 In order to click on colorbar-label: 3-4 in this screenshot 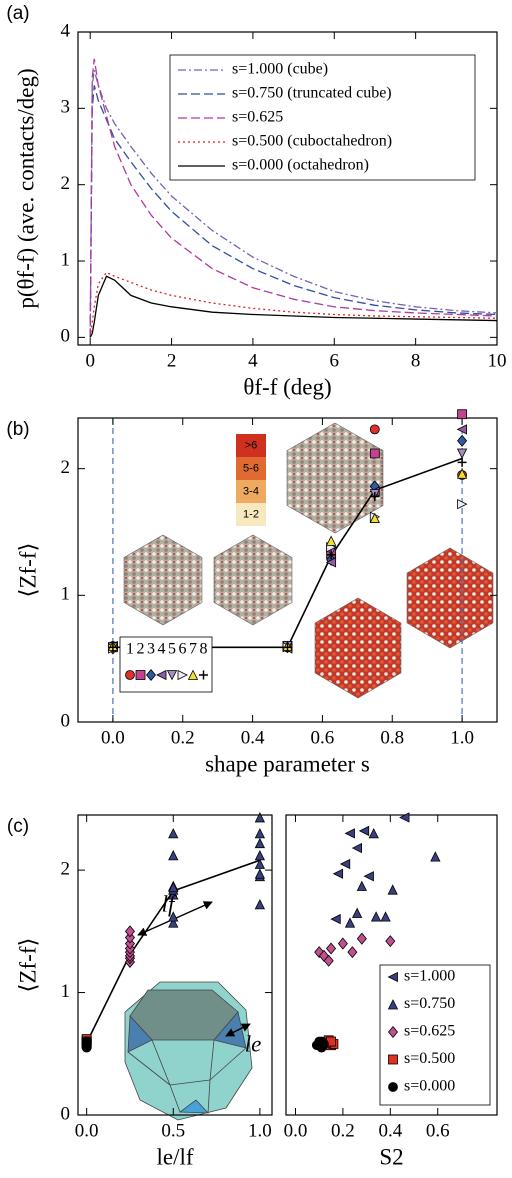, I will do `click(251, 491)`.